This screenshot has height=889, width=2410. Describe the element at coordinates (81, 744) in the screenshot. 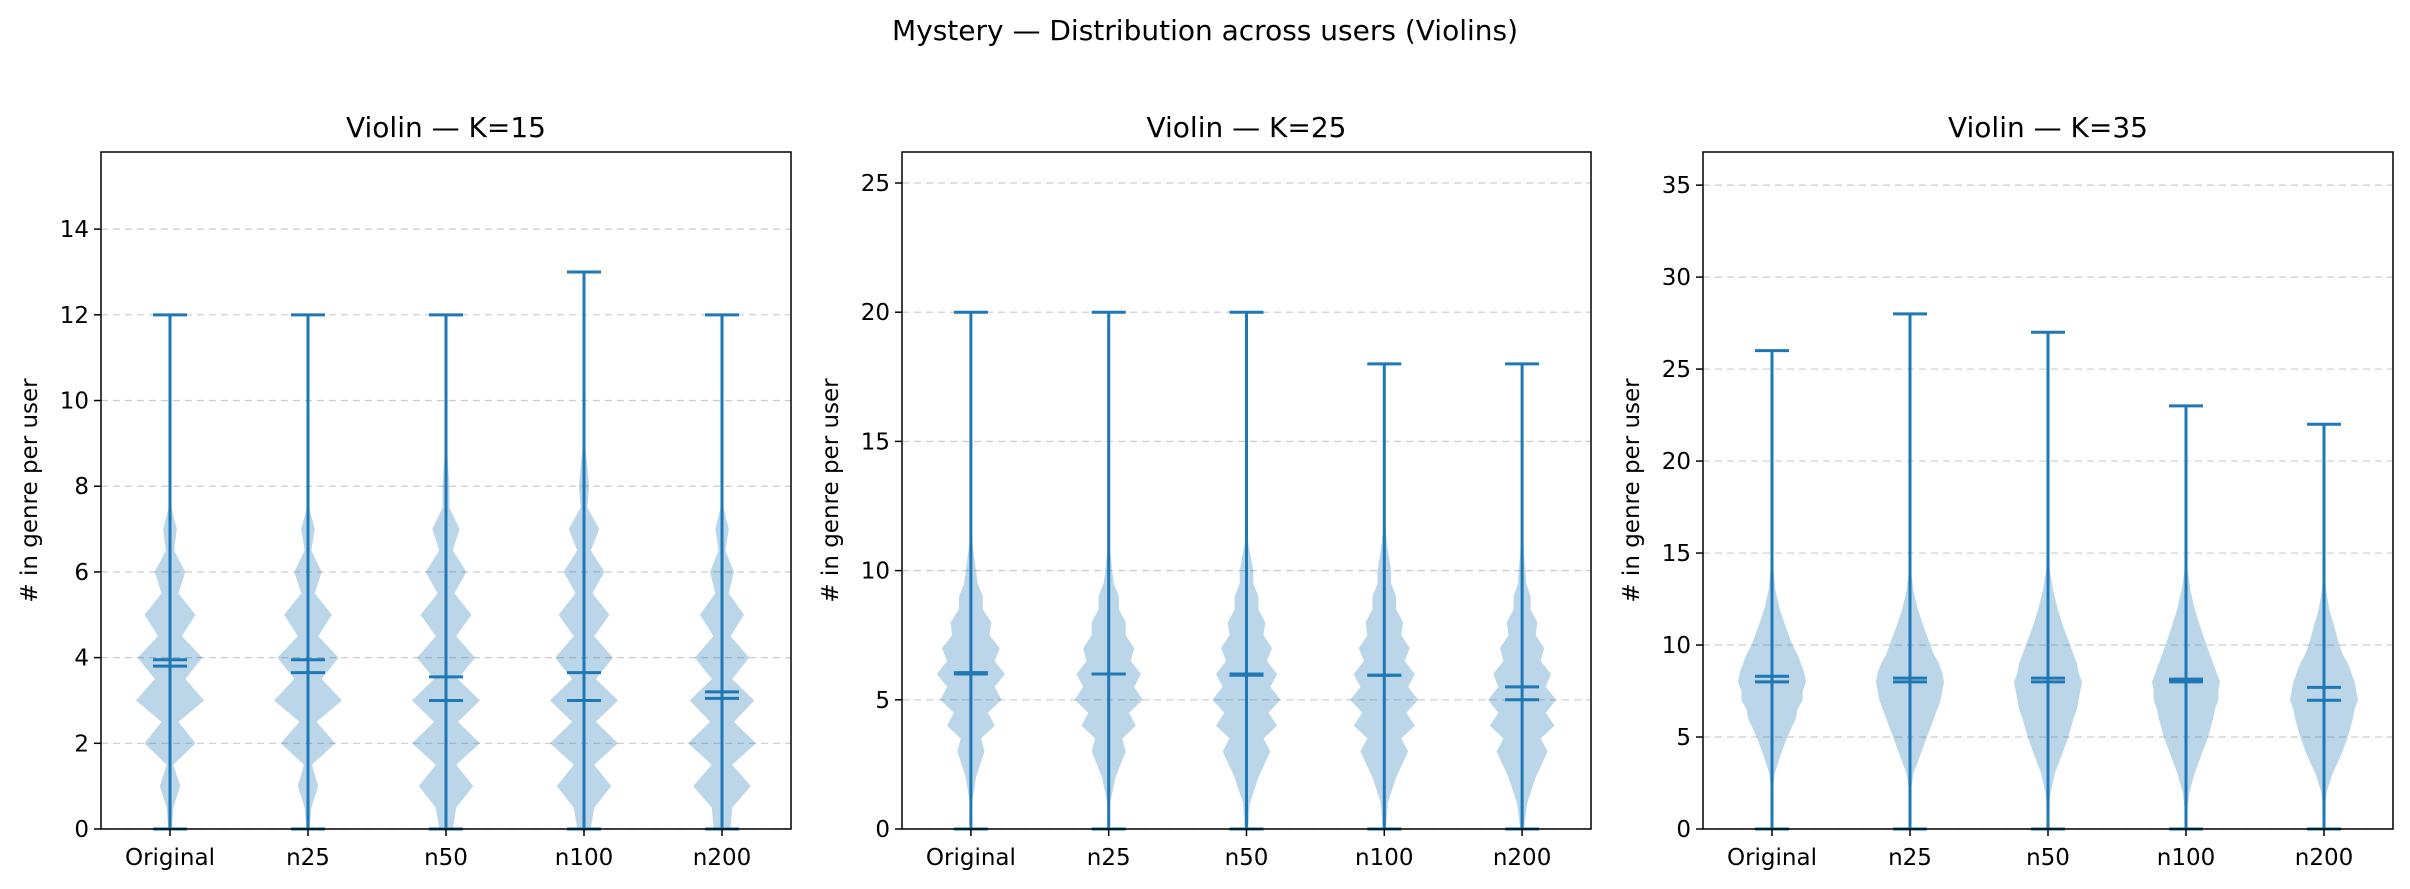

I see `y-tick-label: 2` at that location.